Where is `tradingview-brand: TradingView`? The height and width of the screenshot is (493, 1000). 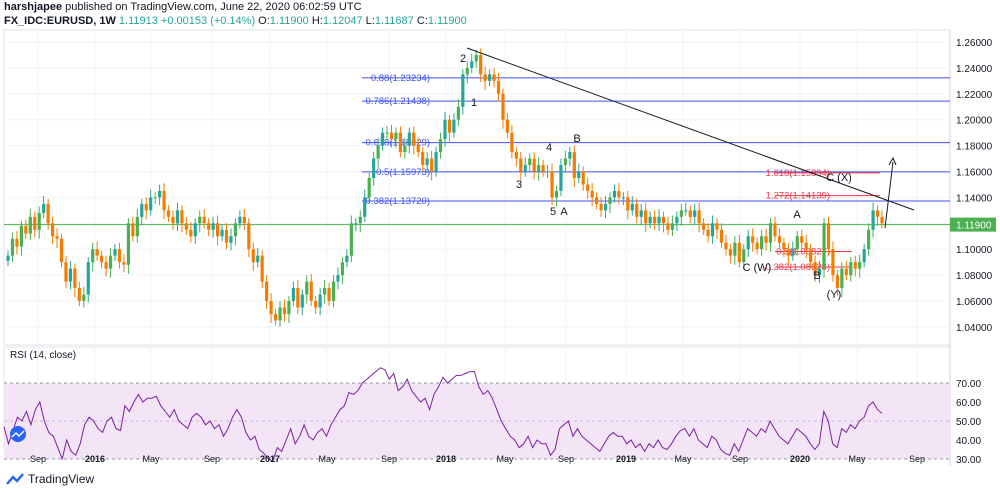 tradingview-brand: TradingView is located at coordinates (50, 479).